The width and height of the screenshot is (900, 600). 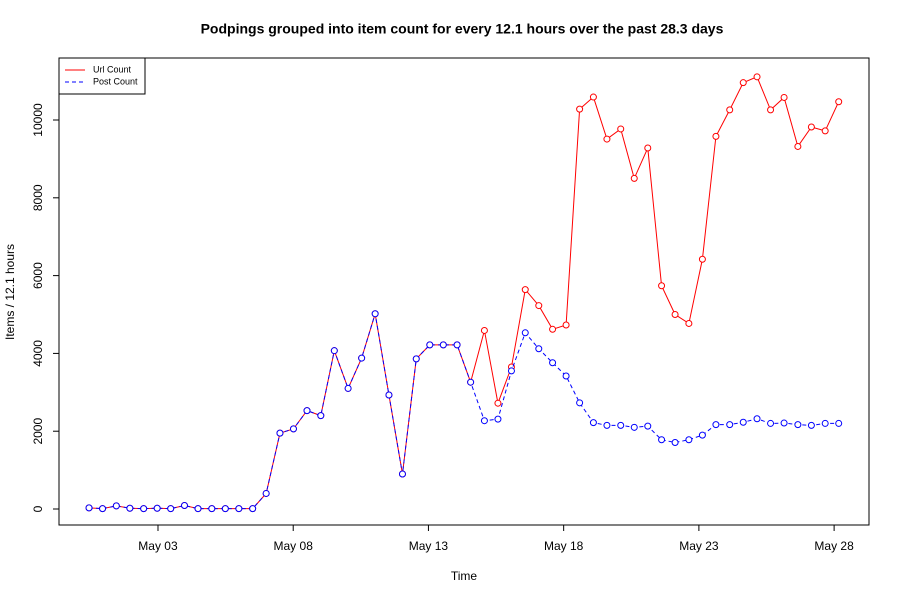 What do you see at coordinates (834, 546) in the screenshot?
I see `x-tick-label: May 28` at bounding box center [834, 546].